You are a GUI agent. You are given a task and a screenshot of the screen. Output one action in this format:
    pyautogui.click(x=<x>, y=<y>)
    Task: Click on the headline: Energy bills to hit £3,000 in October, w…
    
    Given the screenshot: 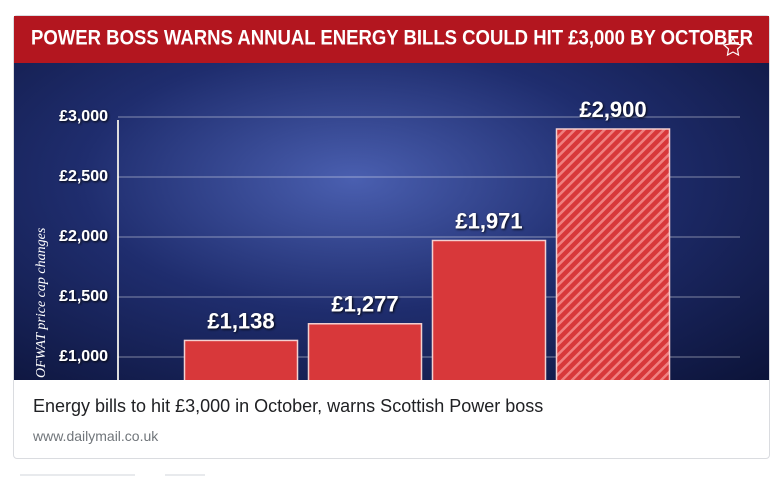 What is the action you would take?
    pyautogui.click(x=288, y=406)
    